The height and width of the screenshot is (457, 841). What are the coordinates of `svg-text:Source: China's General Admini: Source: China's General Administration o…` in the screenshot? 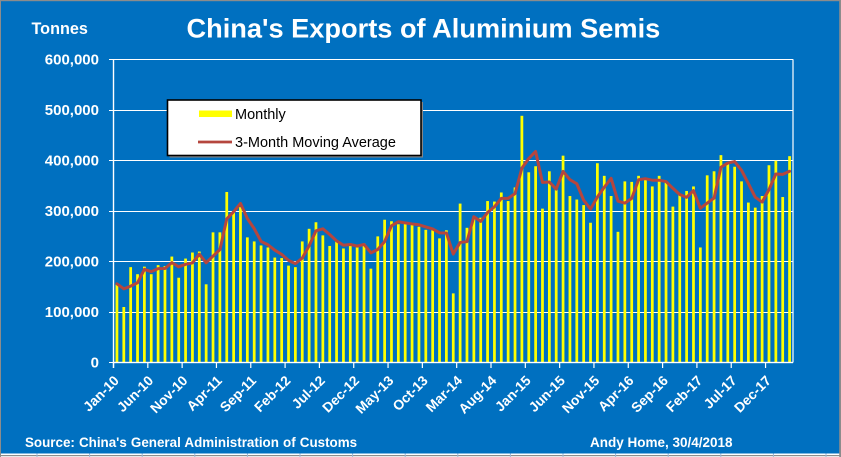 It's located at (191, 442).